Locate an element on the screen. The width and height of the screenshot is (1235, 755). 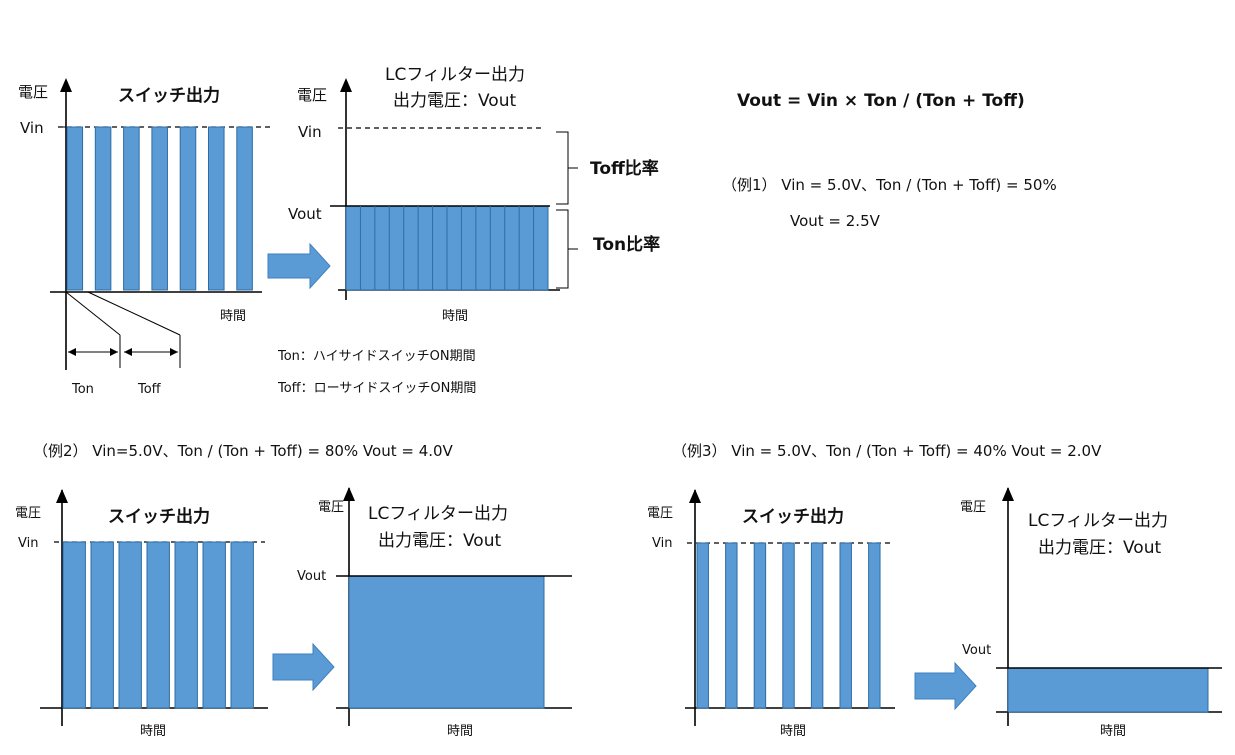
switch-output-chart-example3: 電圧 スイッチ出力 Vin 時間 is located at coordinates (771, 614).